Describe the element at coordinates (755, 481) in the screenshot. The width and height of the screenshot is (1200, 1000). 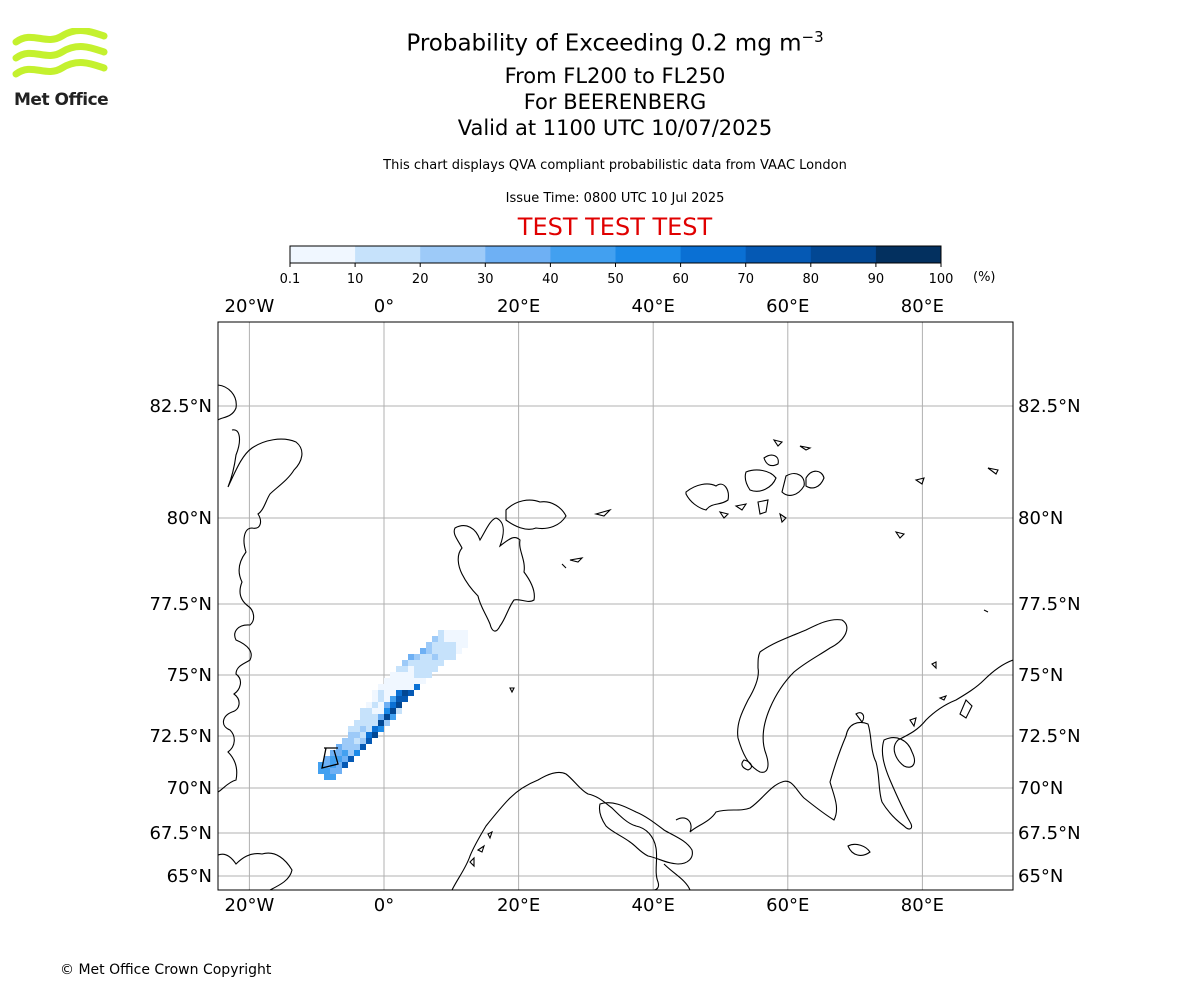
I see `coastline-franz-josef-land` at that location.